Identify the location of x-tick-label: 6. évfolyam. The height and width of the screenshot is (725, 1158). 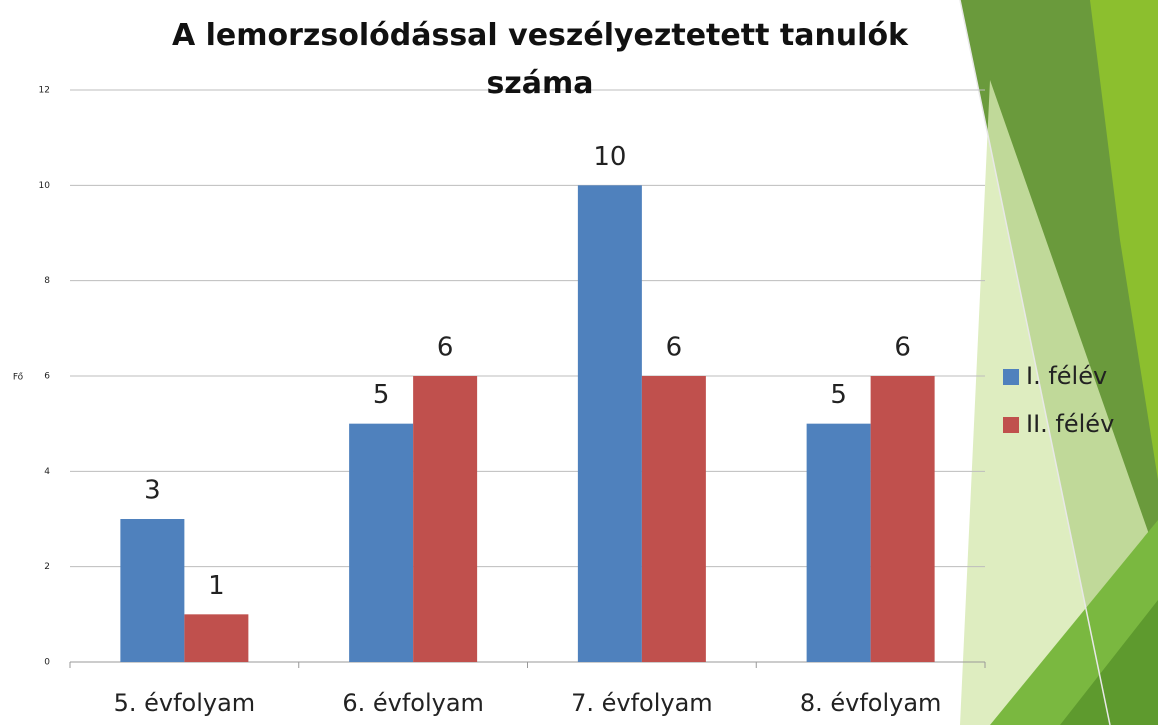
(413, 703).